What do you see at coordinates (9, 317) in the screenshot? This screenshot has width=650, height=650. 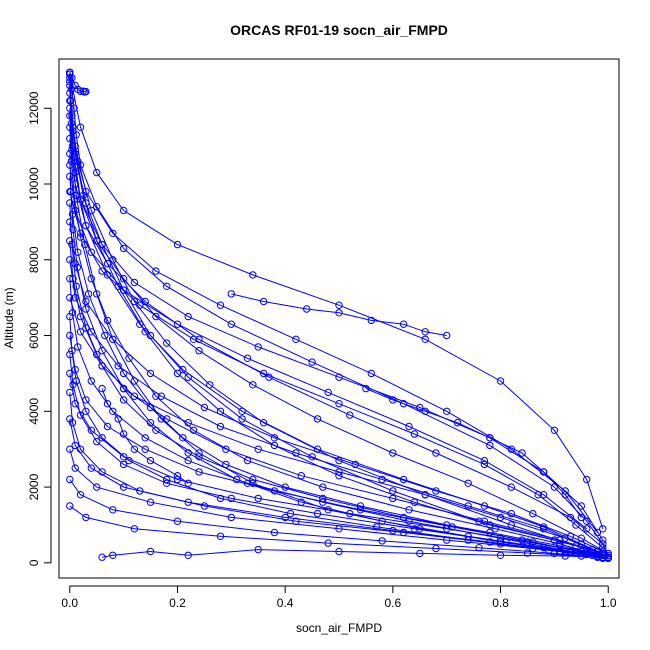 I see `y-axis-label: Altitude (m)` at bounding box center [9, 317].